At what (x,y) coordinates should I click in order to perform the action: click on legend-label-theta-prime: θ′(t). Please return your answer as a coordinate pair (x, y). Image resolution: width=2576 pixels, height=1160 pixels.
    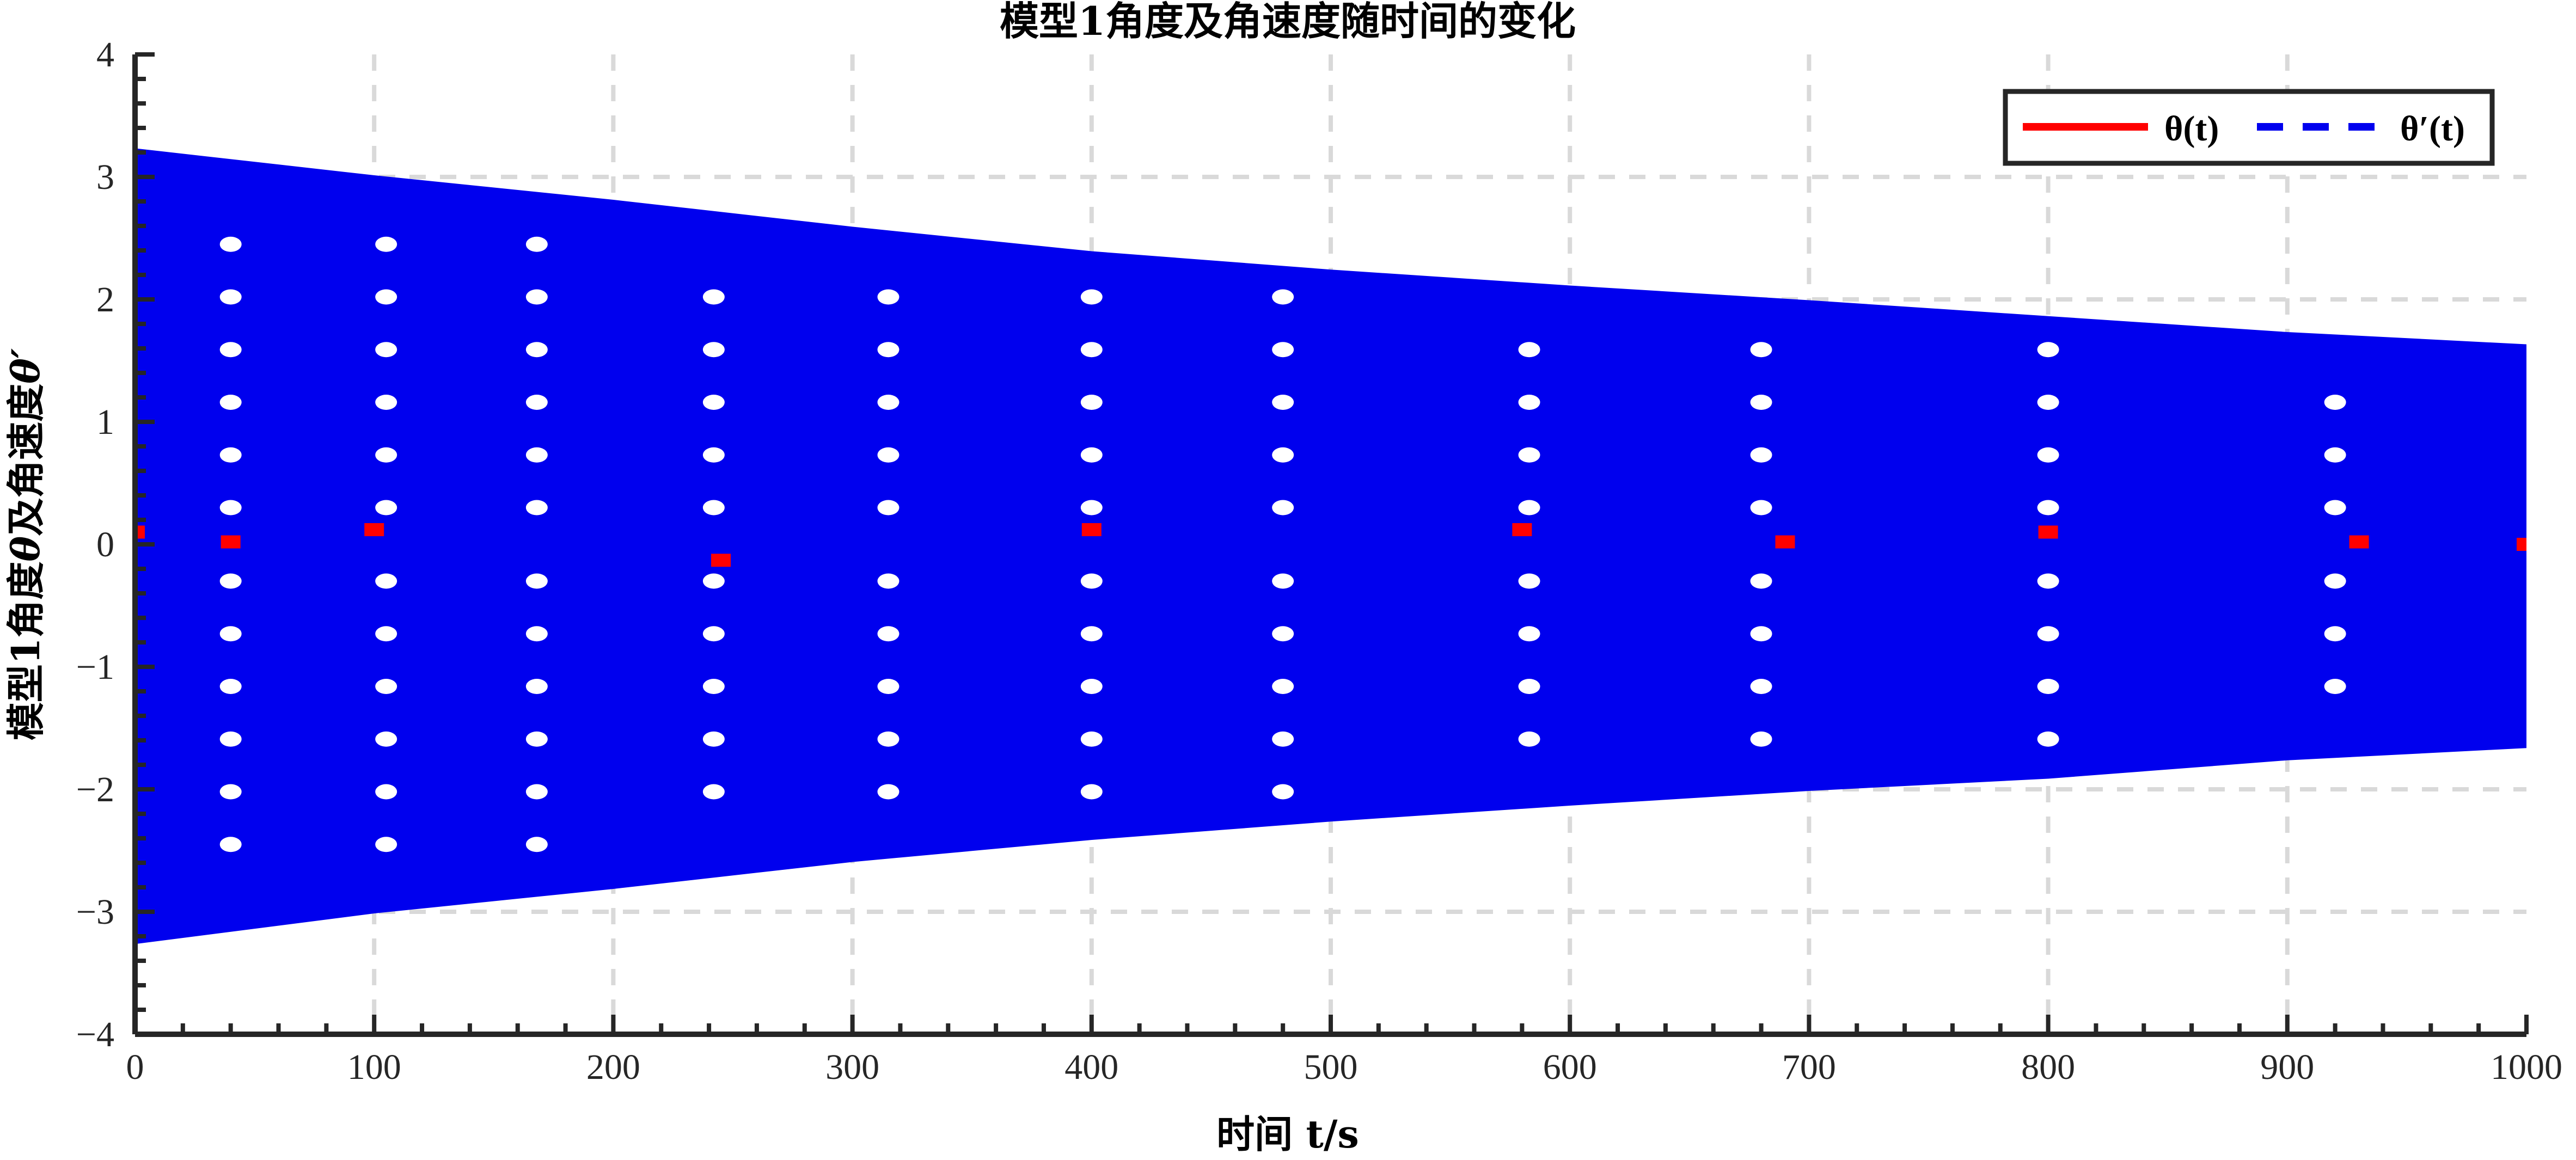
    Looking at the image, I should click on (2432, 129).